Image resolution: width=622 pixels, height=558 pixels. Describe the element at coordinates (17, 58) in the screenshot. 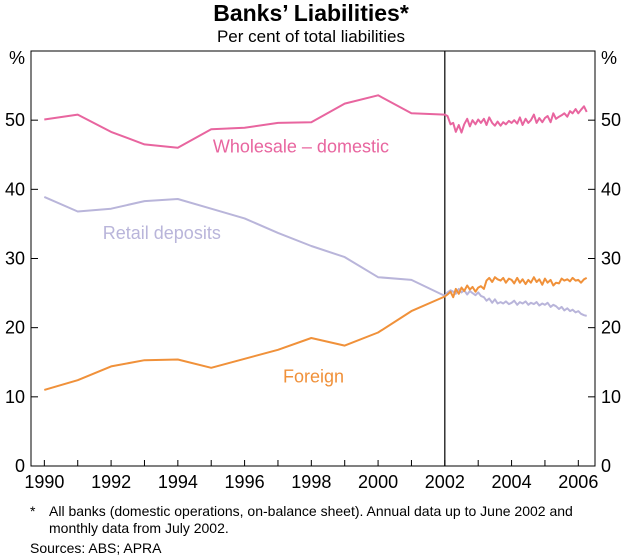

I see `y-axis-unit-left: %` at that location.